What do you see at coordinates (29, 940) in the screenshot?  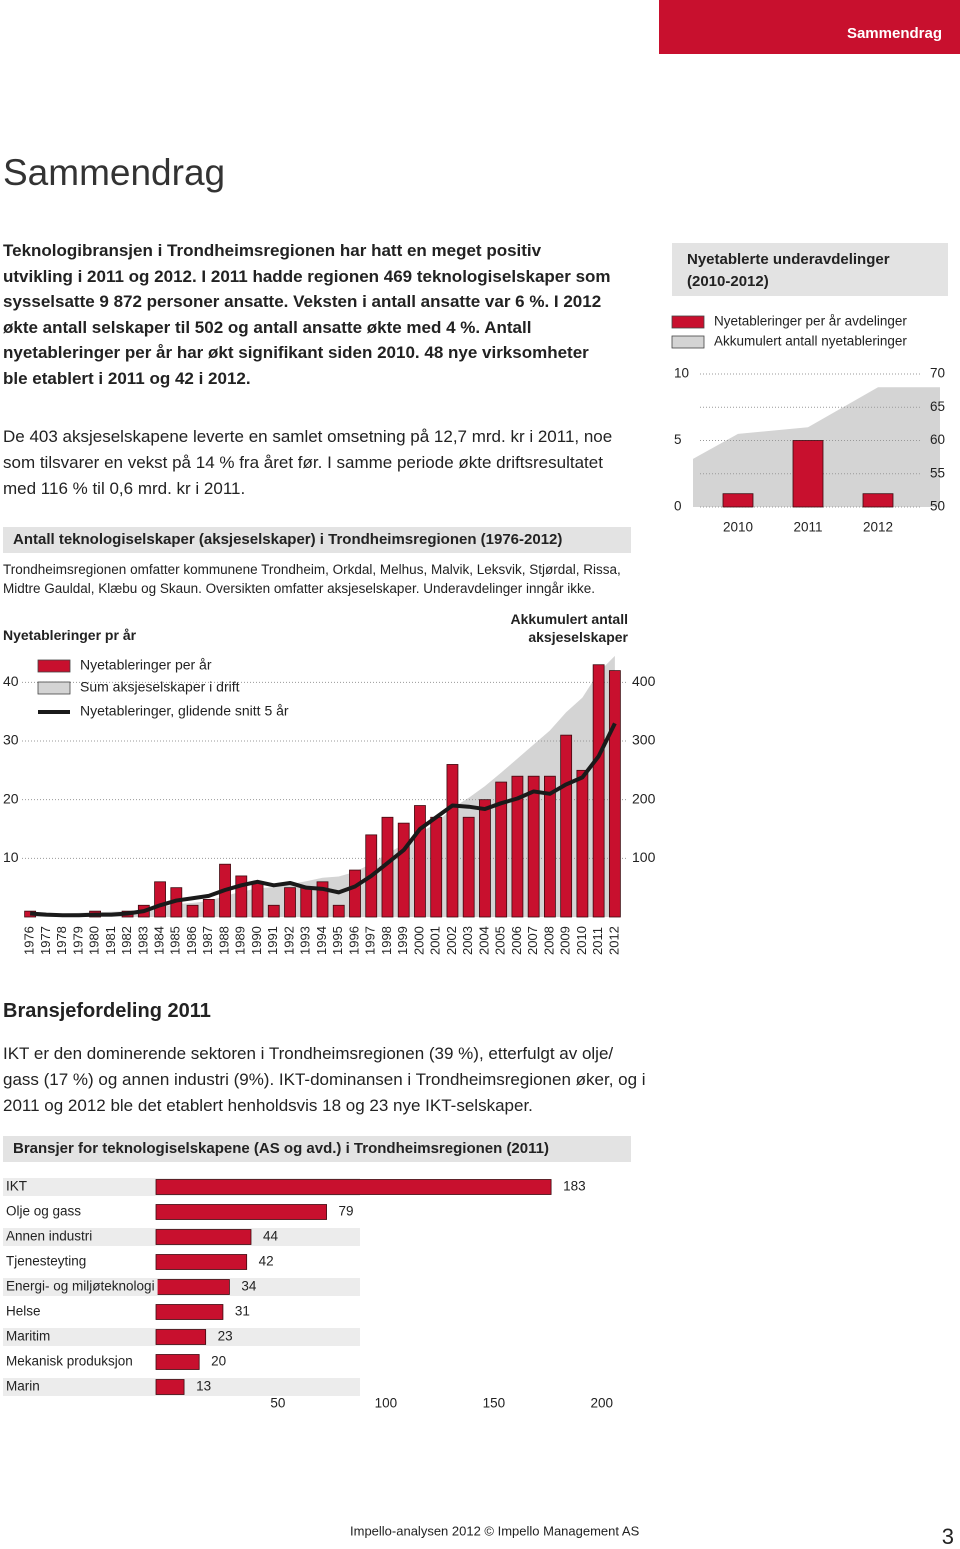 I see `x-tick-label: 1976` at bounding box center [29, 940].